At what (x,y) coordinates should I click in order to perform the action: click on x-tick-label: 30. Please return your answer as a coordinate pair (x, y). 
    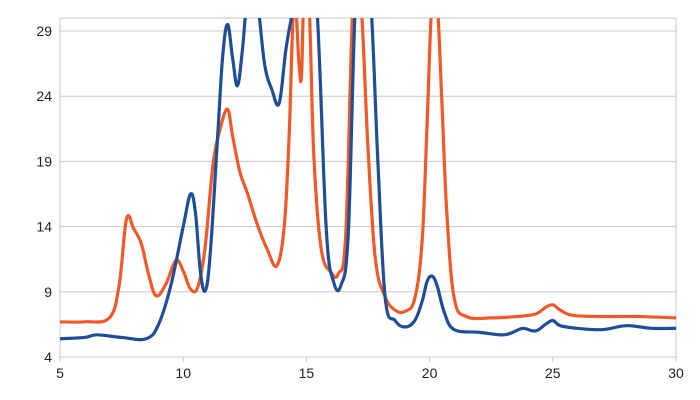
    Looking at the image, I should click on (676, 373).